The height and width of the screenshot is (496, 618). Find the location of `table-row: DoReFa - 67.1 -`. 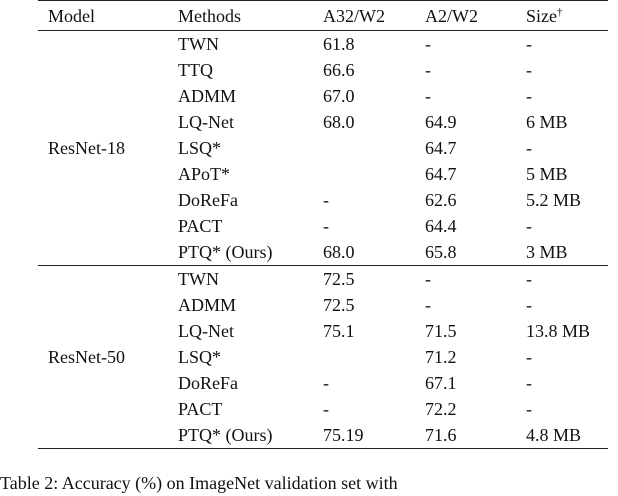

table-row: DoReFa - 67.1 - is located at coordinates (323, 383).